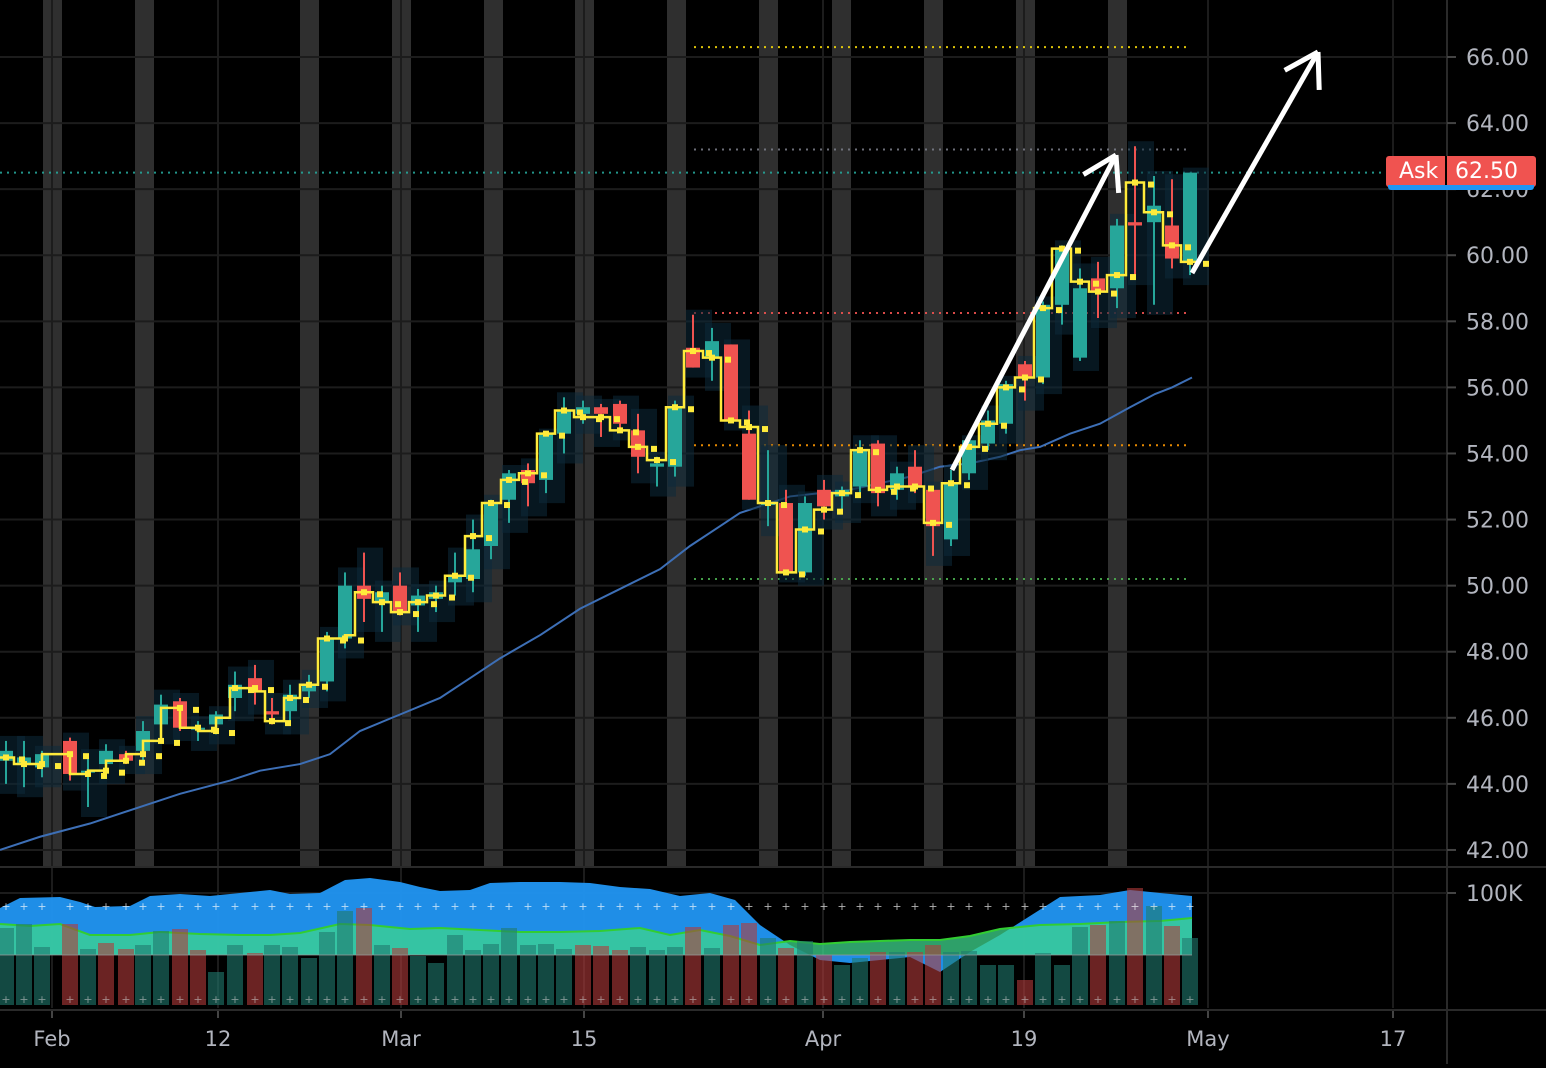 Image resolution: width=1546 pixels, height=1068 pixels. I want to click on price-tick-label: 42.00, so click(1497, 851).